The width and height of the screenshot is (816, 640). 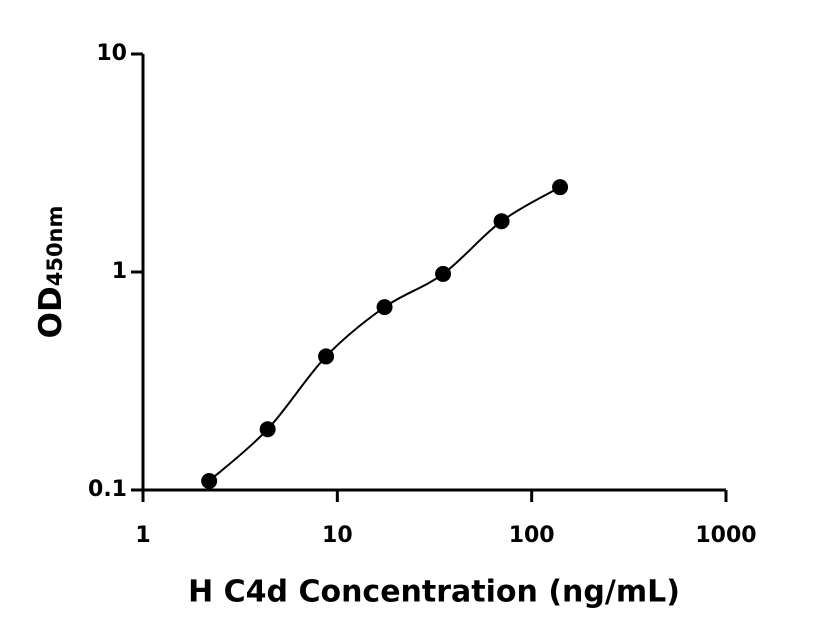 What do you see at coordinates (532, 535) in the screenshot?
I see `x-tick-label: 100` at bounding box center [532, 535].